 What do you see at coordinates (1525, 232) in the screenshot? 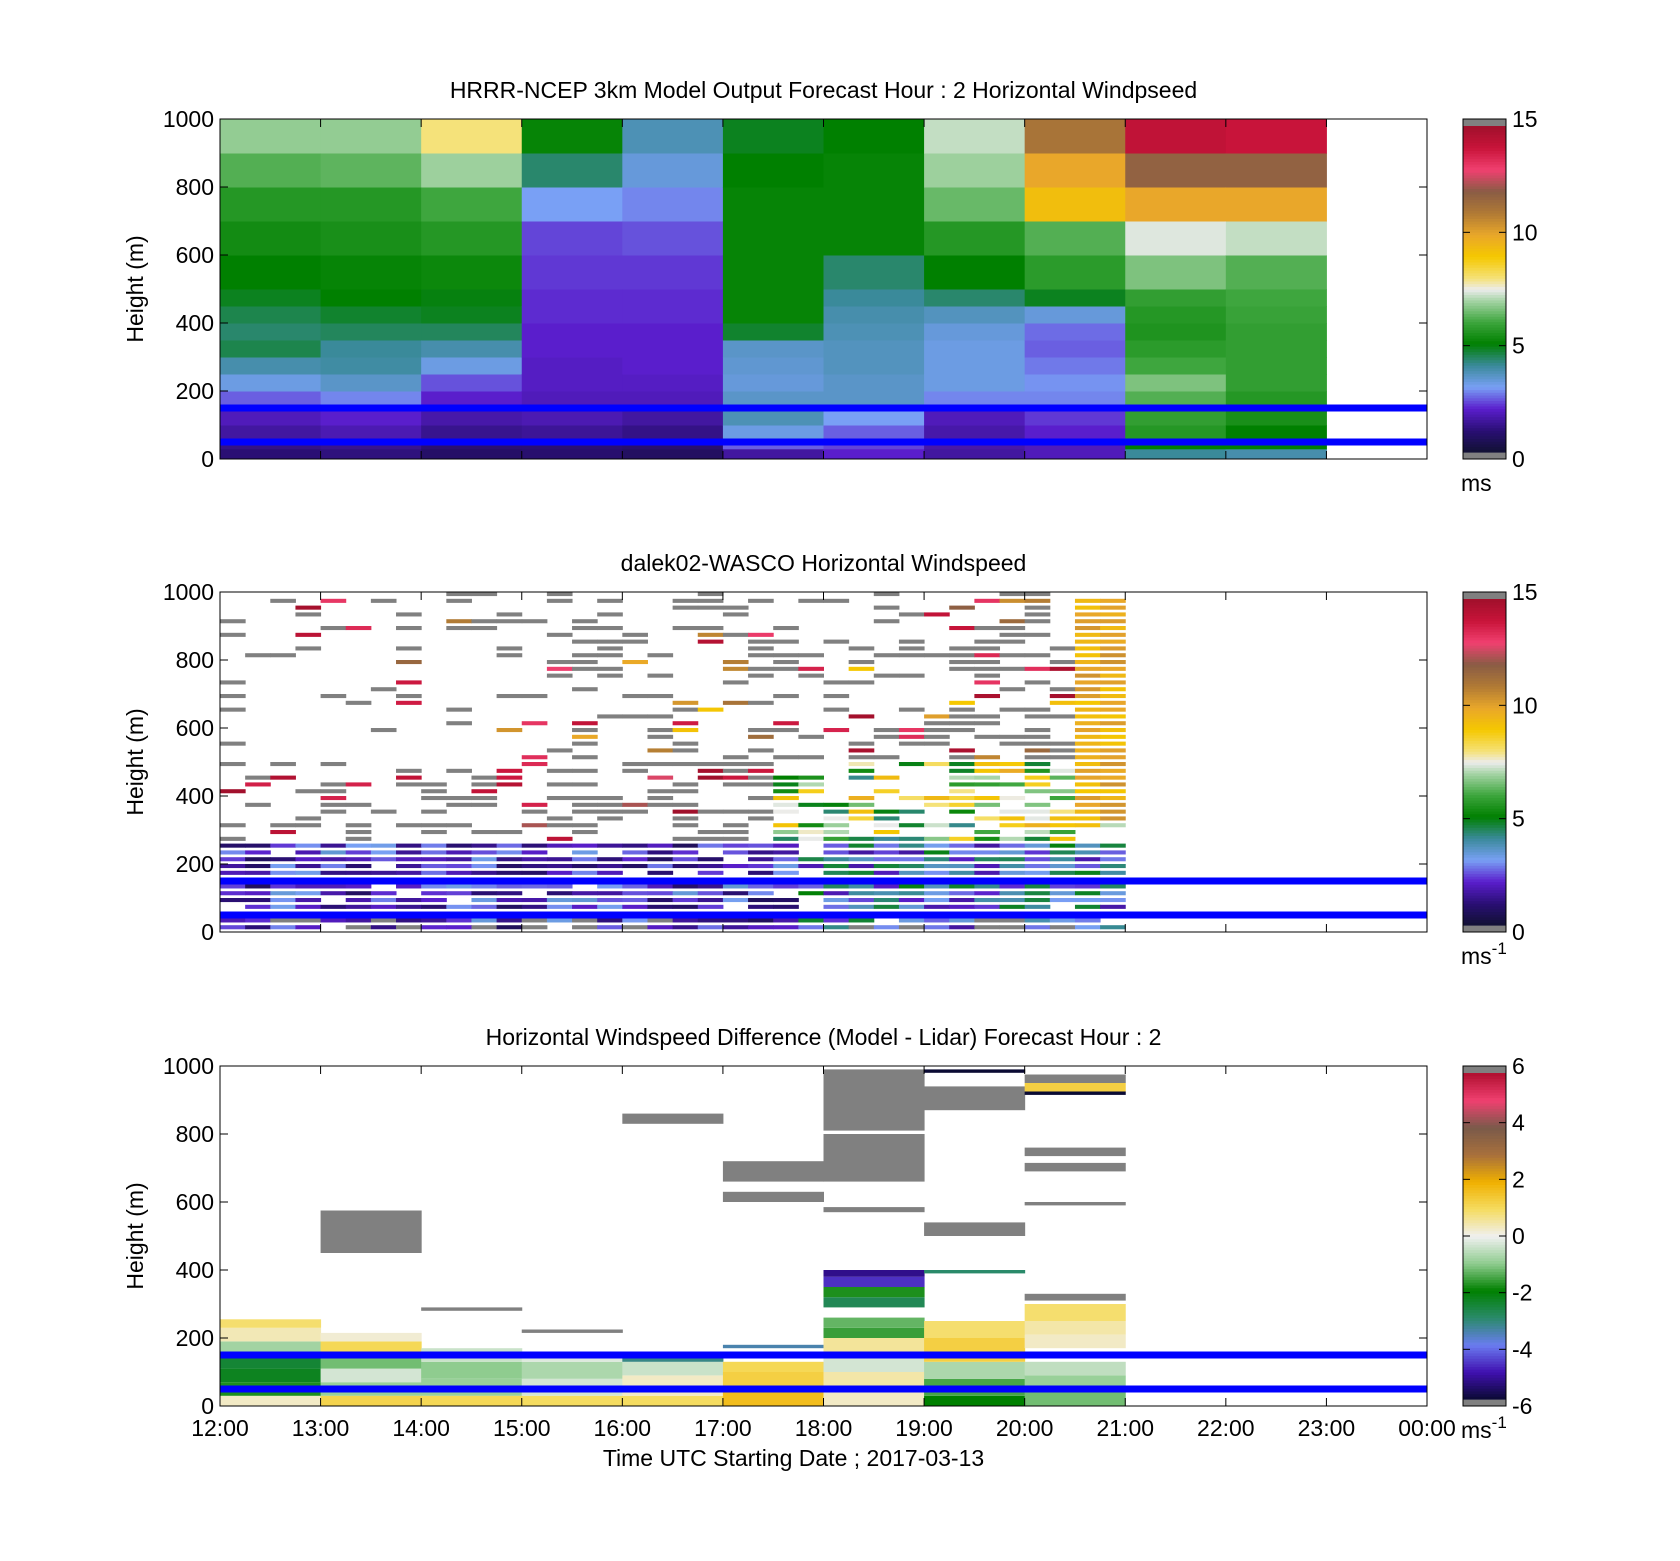
I see `colorbar-tick-label: 10` at bounding box center [1525, 232].